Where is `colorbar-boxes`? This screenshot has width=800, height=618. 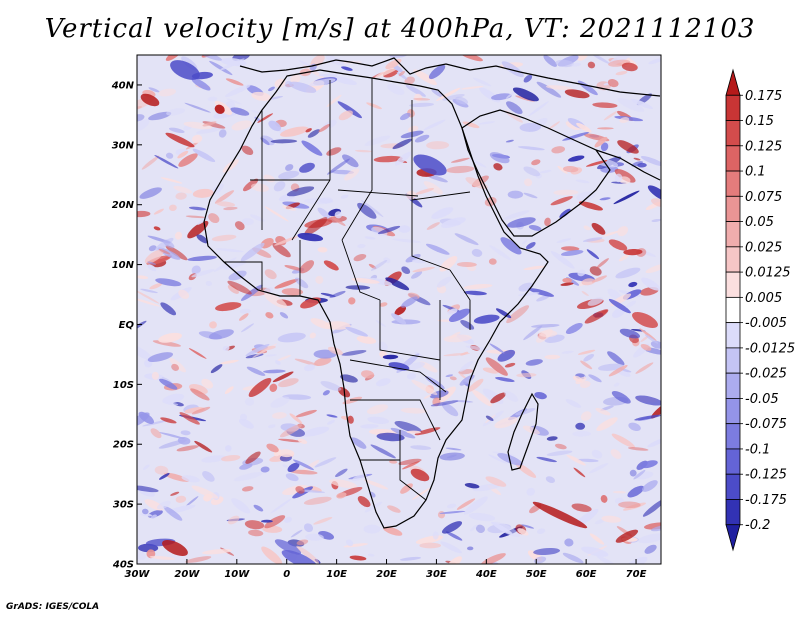
colorbar-boxes is located at coordinates (733, 310).